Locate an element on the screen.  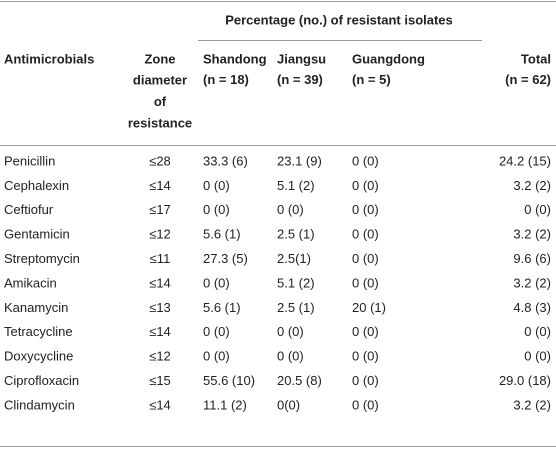
row-label: Clindamycin is located at coordinates (39, 404).